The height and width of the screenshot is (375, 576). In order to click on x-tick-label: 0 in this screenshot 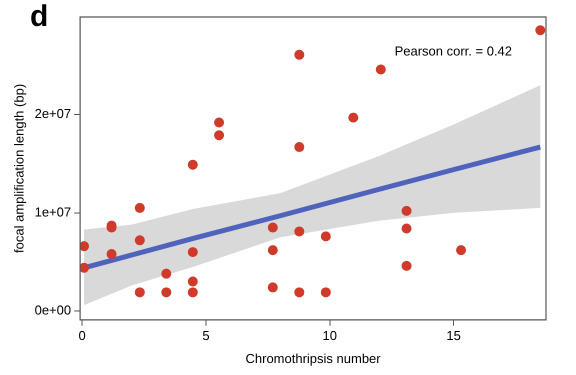, I will do `click(82, 336)`.